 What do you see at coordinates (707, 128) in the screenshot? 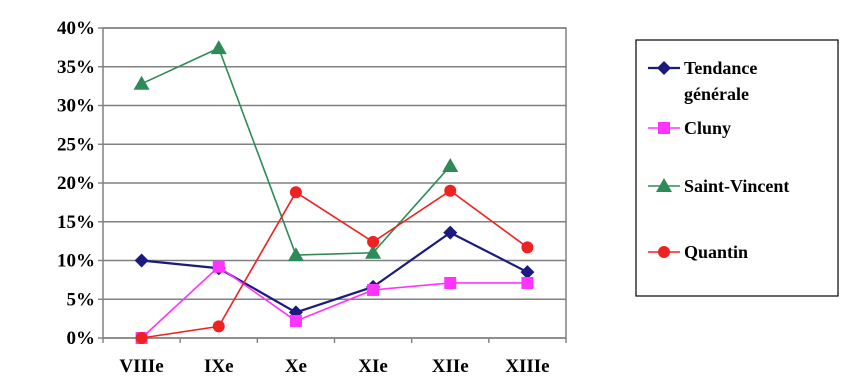
I see `legend-label: Cluny` at bounding box center [707, 128].